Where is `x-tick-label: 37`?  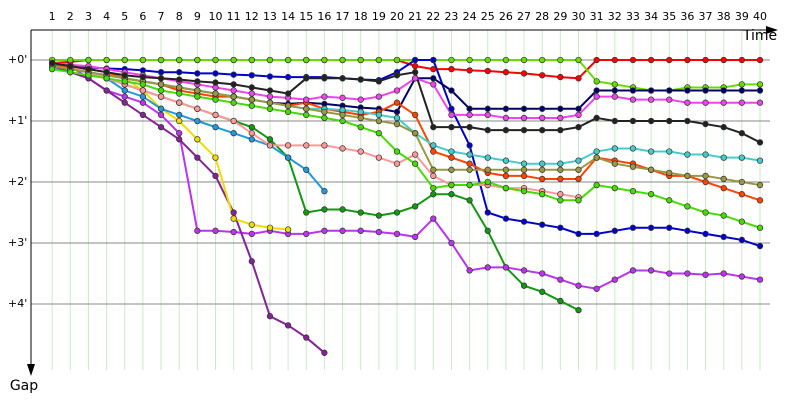 x-tick-label: 37 is located at coordinates (706, 16).